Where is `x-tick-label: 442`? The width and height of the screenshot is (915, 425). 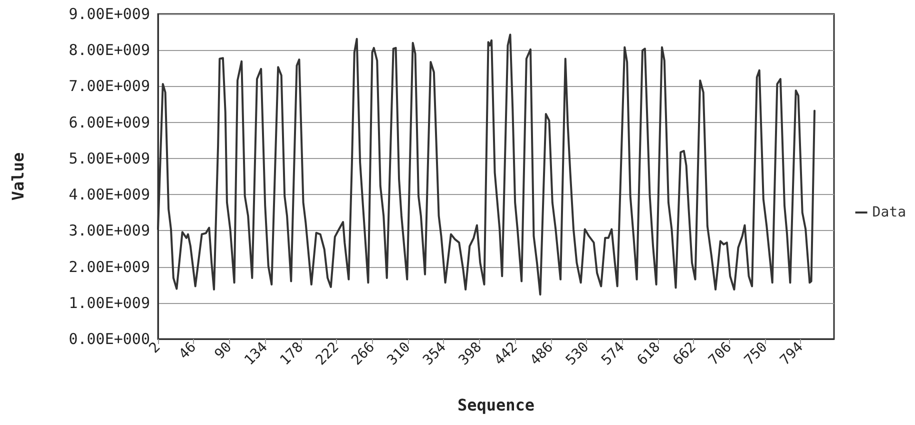
x-tick-label: 442 is located at coordinates (506, 354).